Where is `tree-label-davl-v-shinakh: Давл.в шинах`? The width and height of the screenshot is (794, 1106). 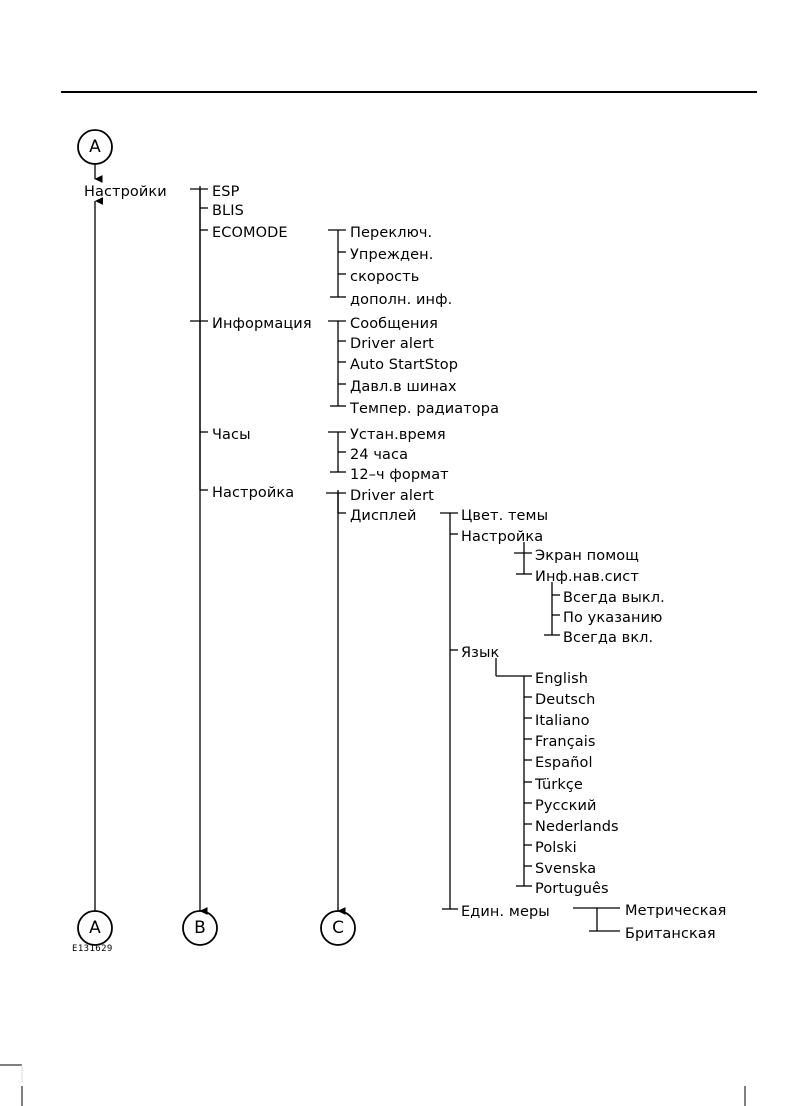 tree-label-davl-v-shinakh: Давл.в шинах is located at coordinates (403, 387).